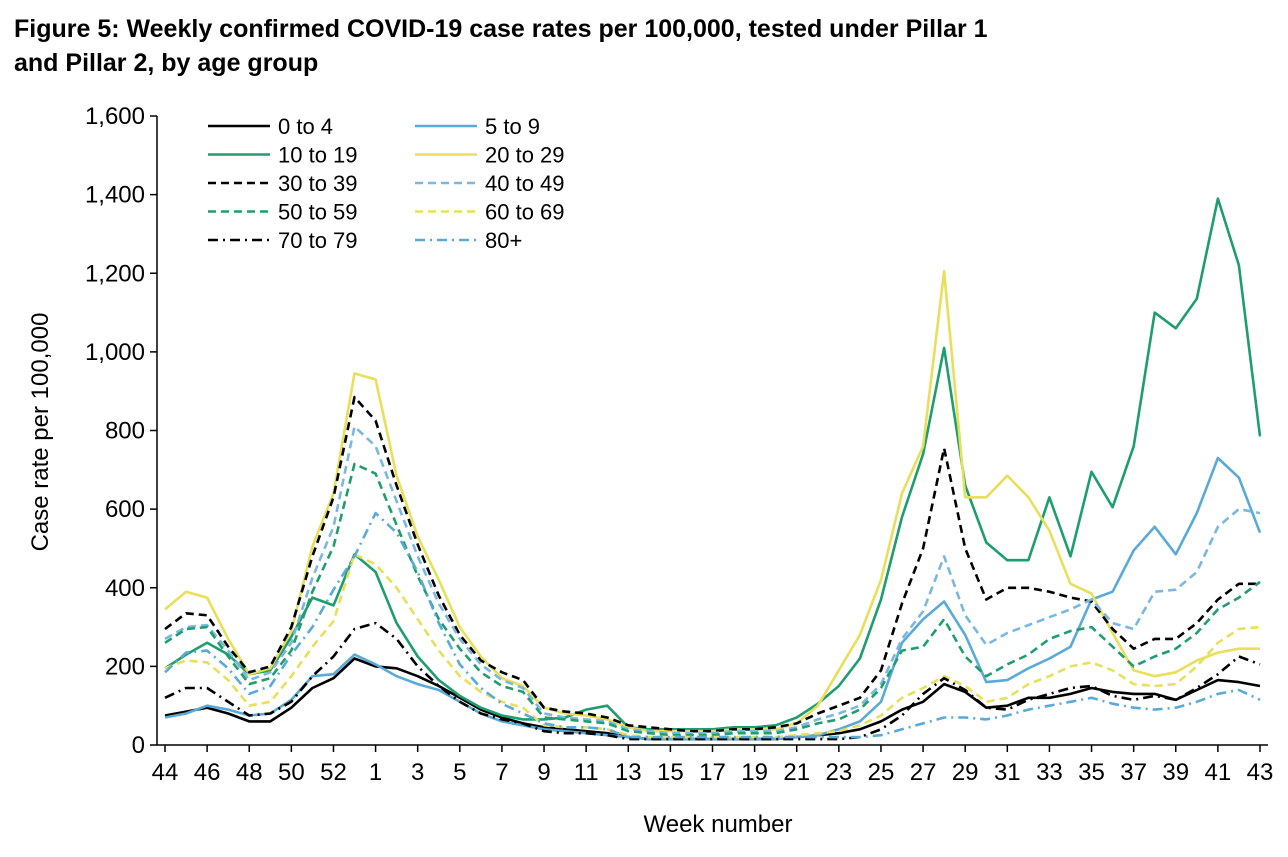  What do you see at coordinates (670, 772) in the screenshot?
I see `x-tick-label: 15` at bounding box center [670, 772].